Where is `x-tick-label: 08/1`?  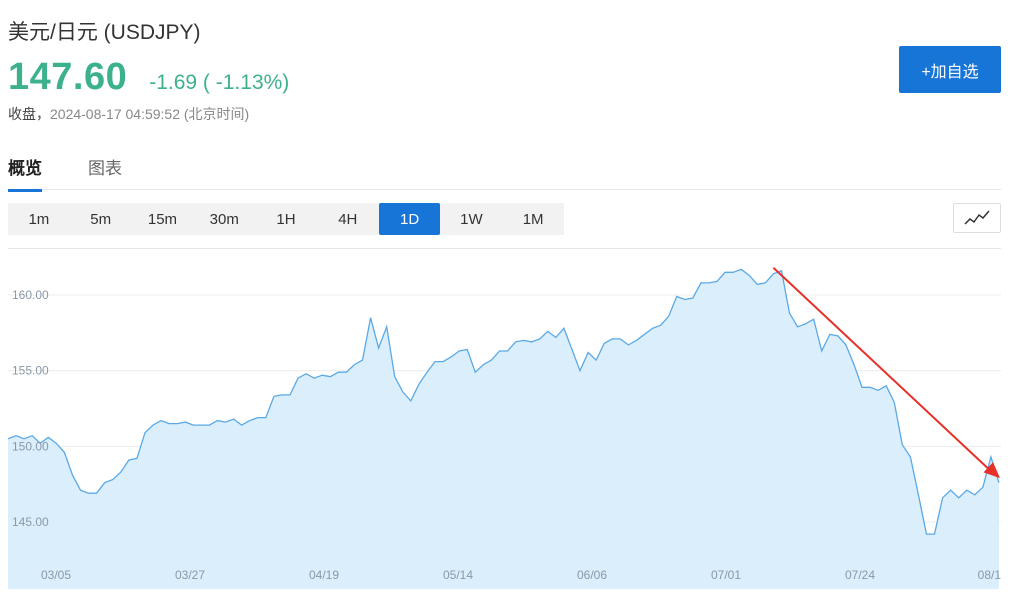 x-tick-label: 08/1 is located at coordinates (989, 575).